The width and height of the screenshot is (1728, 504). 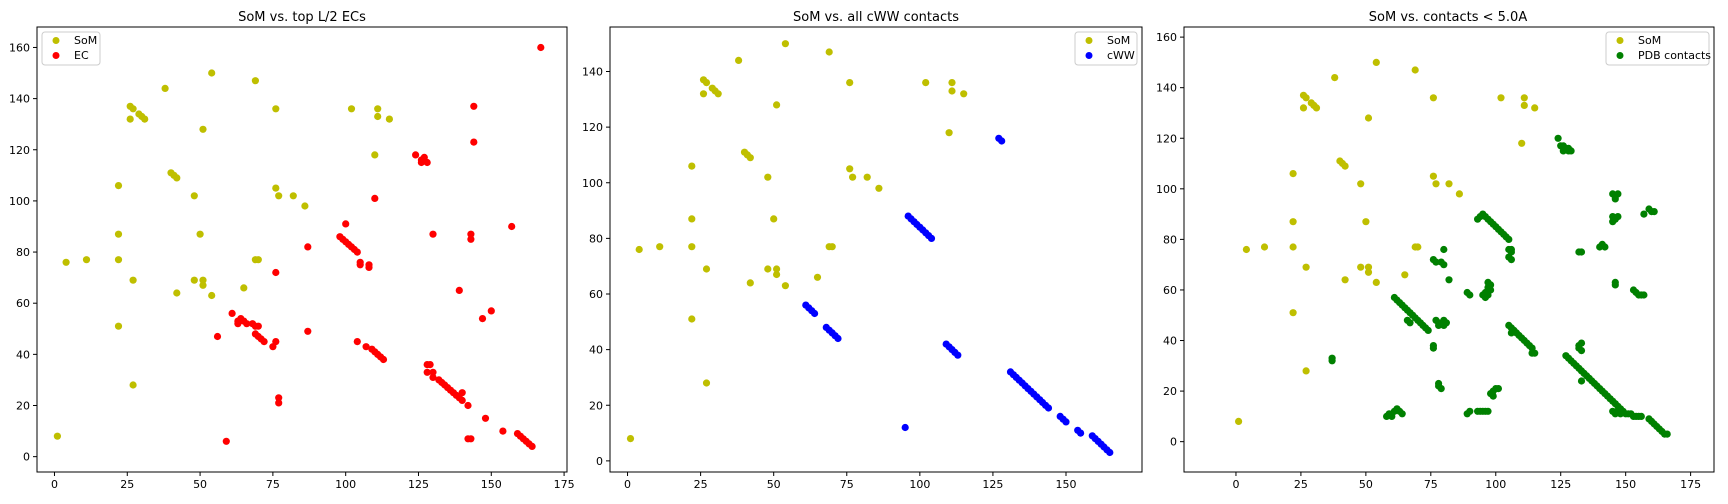 What do you see at coordinates (1690, 484) in the screenshot?
I see `x-tick-label: 175` at bounding box center [1690, 484].